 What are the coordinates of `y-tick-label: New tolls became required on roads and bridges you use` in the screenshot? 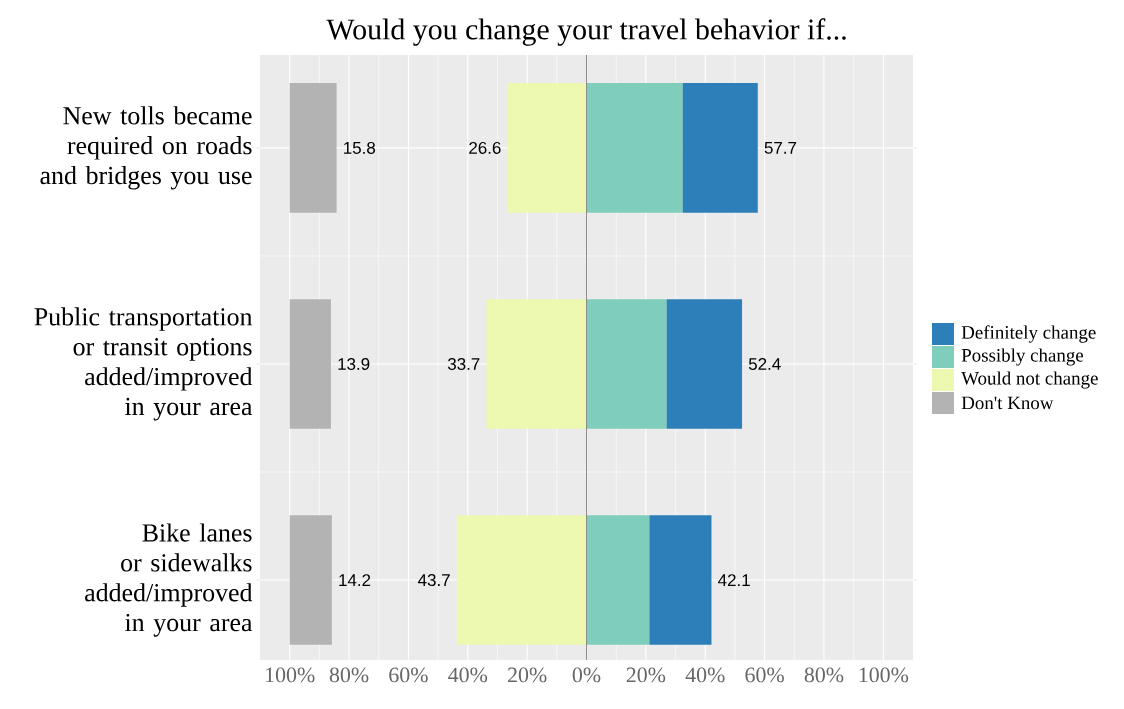 It's located at (146, 148).